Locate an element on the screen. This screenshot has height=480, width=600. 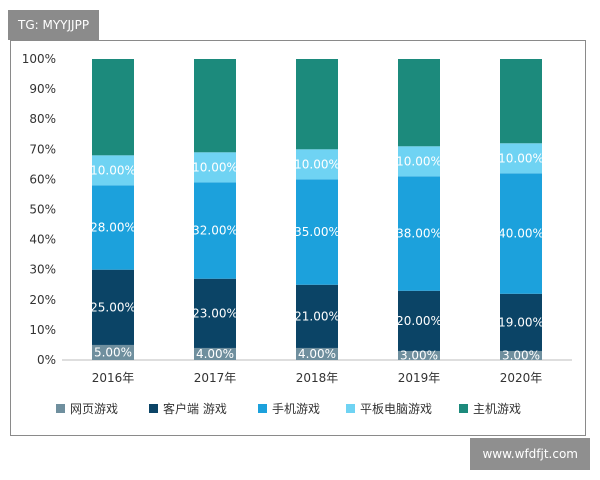
y-tick-label: 50% is located at coordinates (42, 210).